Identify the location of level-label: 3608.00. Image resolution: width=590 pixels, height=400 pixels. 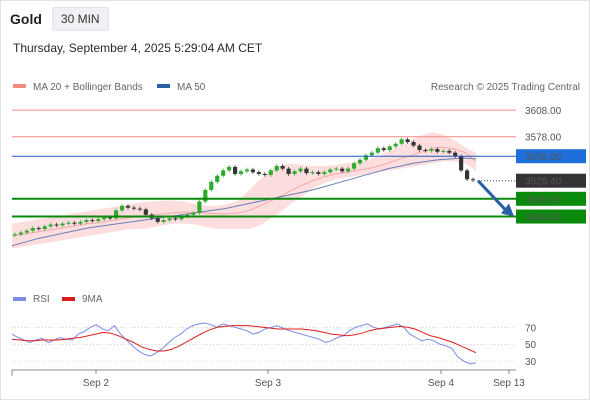
(543, 111).